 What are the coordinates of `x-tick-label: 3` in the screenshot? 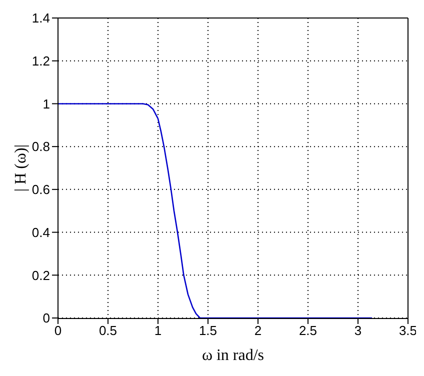 It's located at (358, 330).